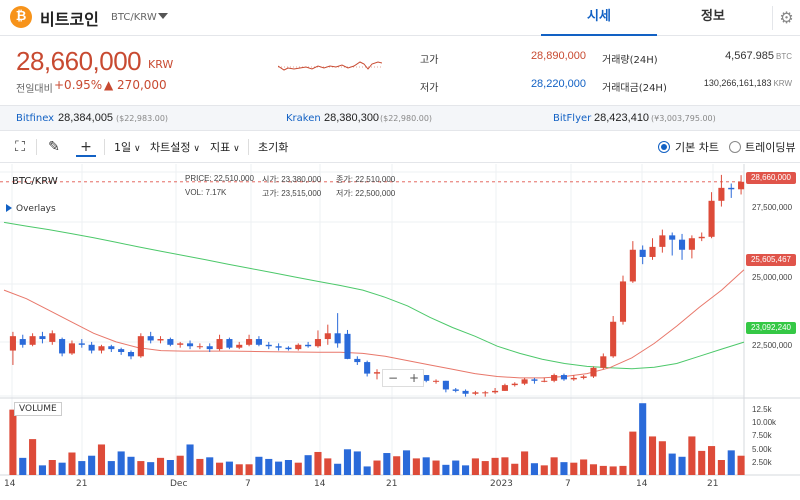 The height and width of the screenshot is (500, 800). I want to click on exchange-price-kraken: 28,380,300, so click(352, 118).